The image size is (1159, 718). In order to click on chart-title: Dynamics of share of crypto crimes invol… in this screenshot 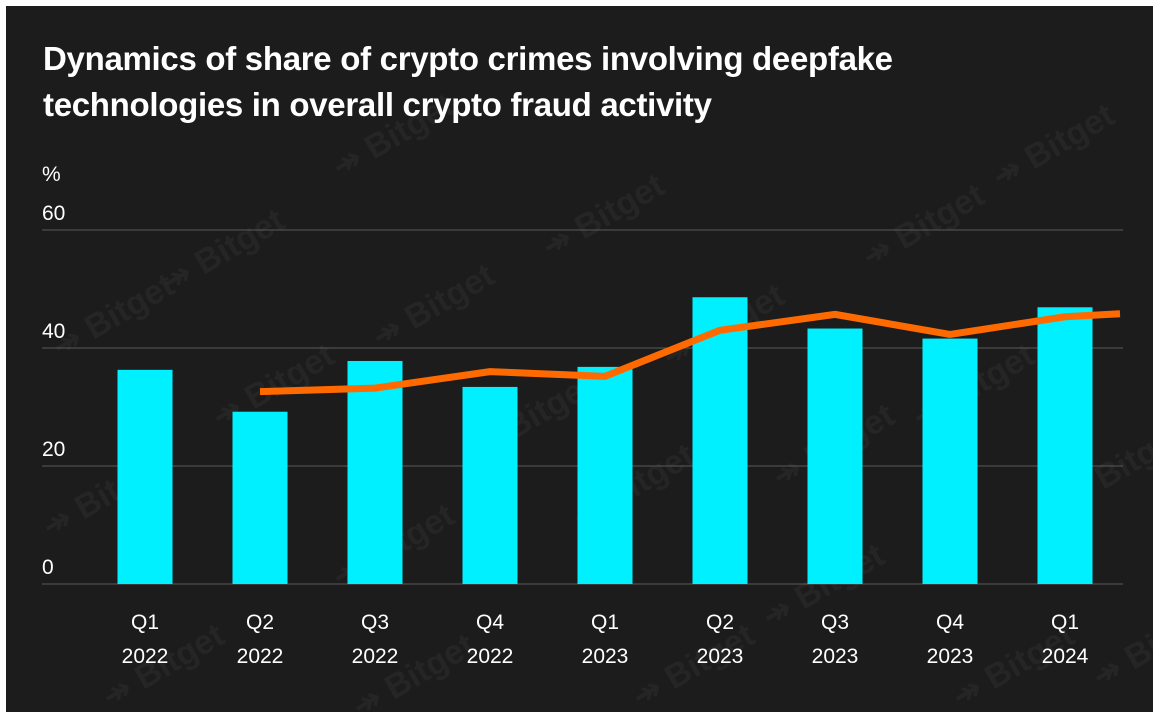, I will do `click(468, 81)`.